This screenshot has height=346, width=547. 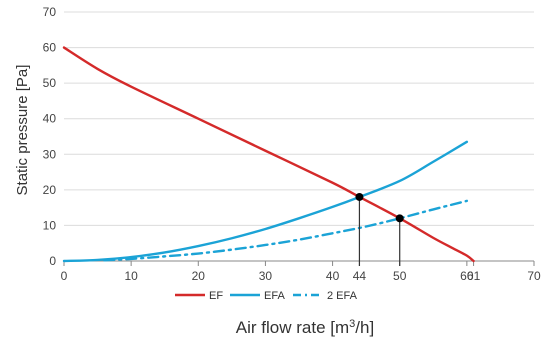 What do you see at coordinates (64, 276) in the screenshot?
I see `x-tick-label: 0` at bounding box center [64, 276].